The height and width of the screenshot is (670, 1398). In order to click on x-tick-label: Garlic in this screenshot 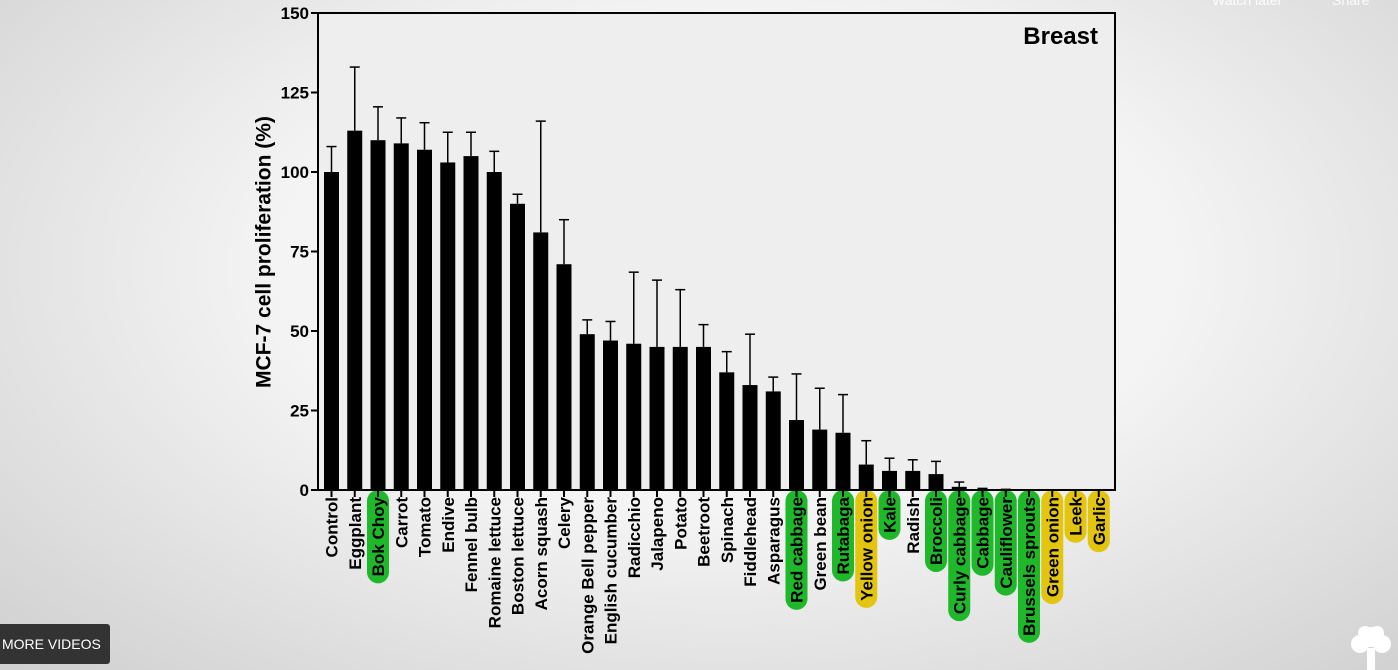, I will do `click(1099, 521)`.